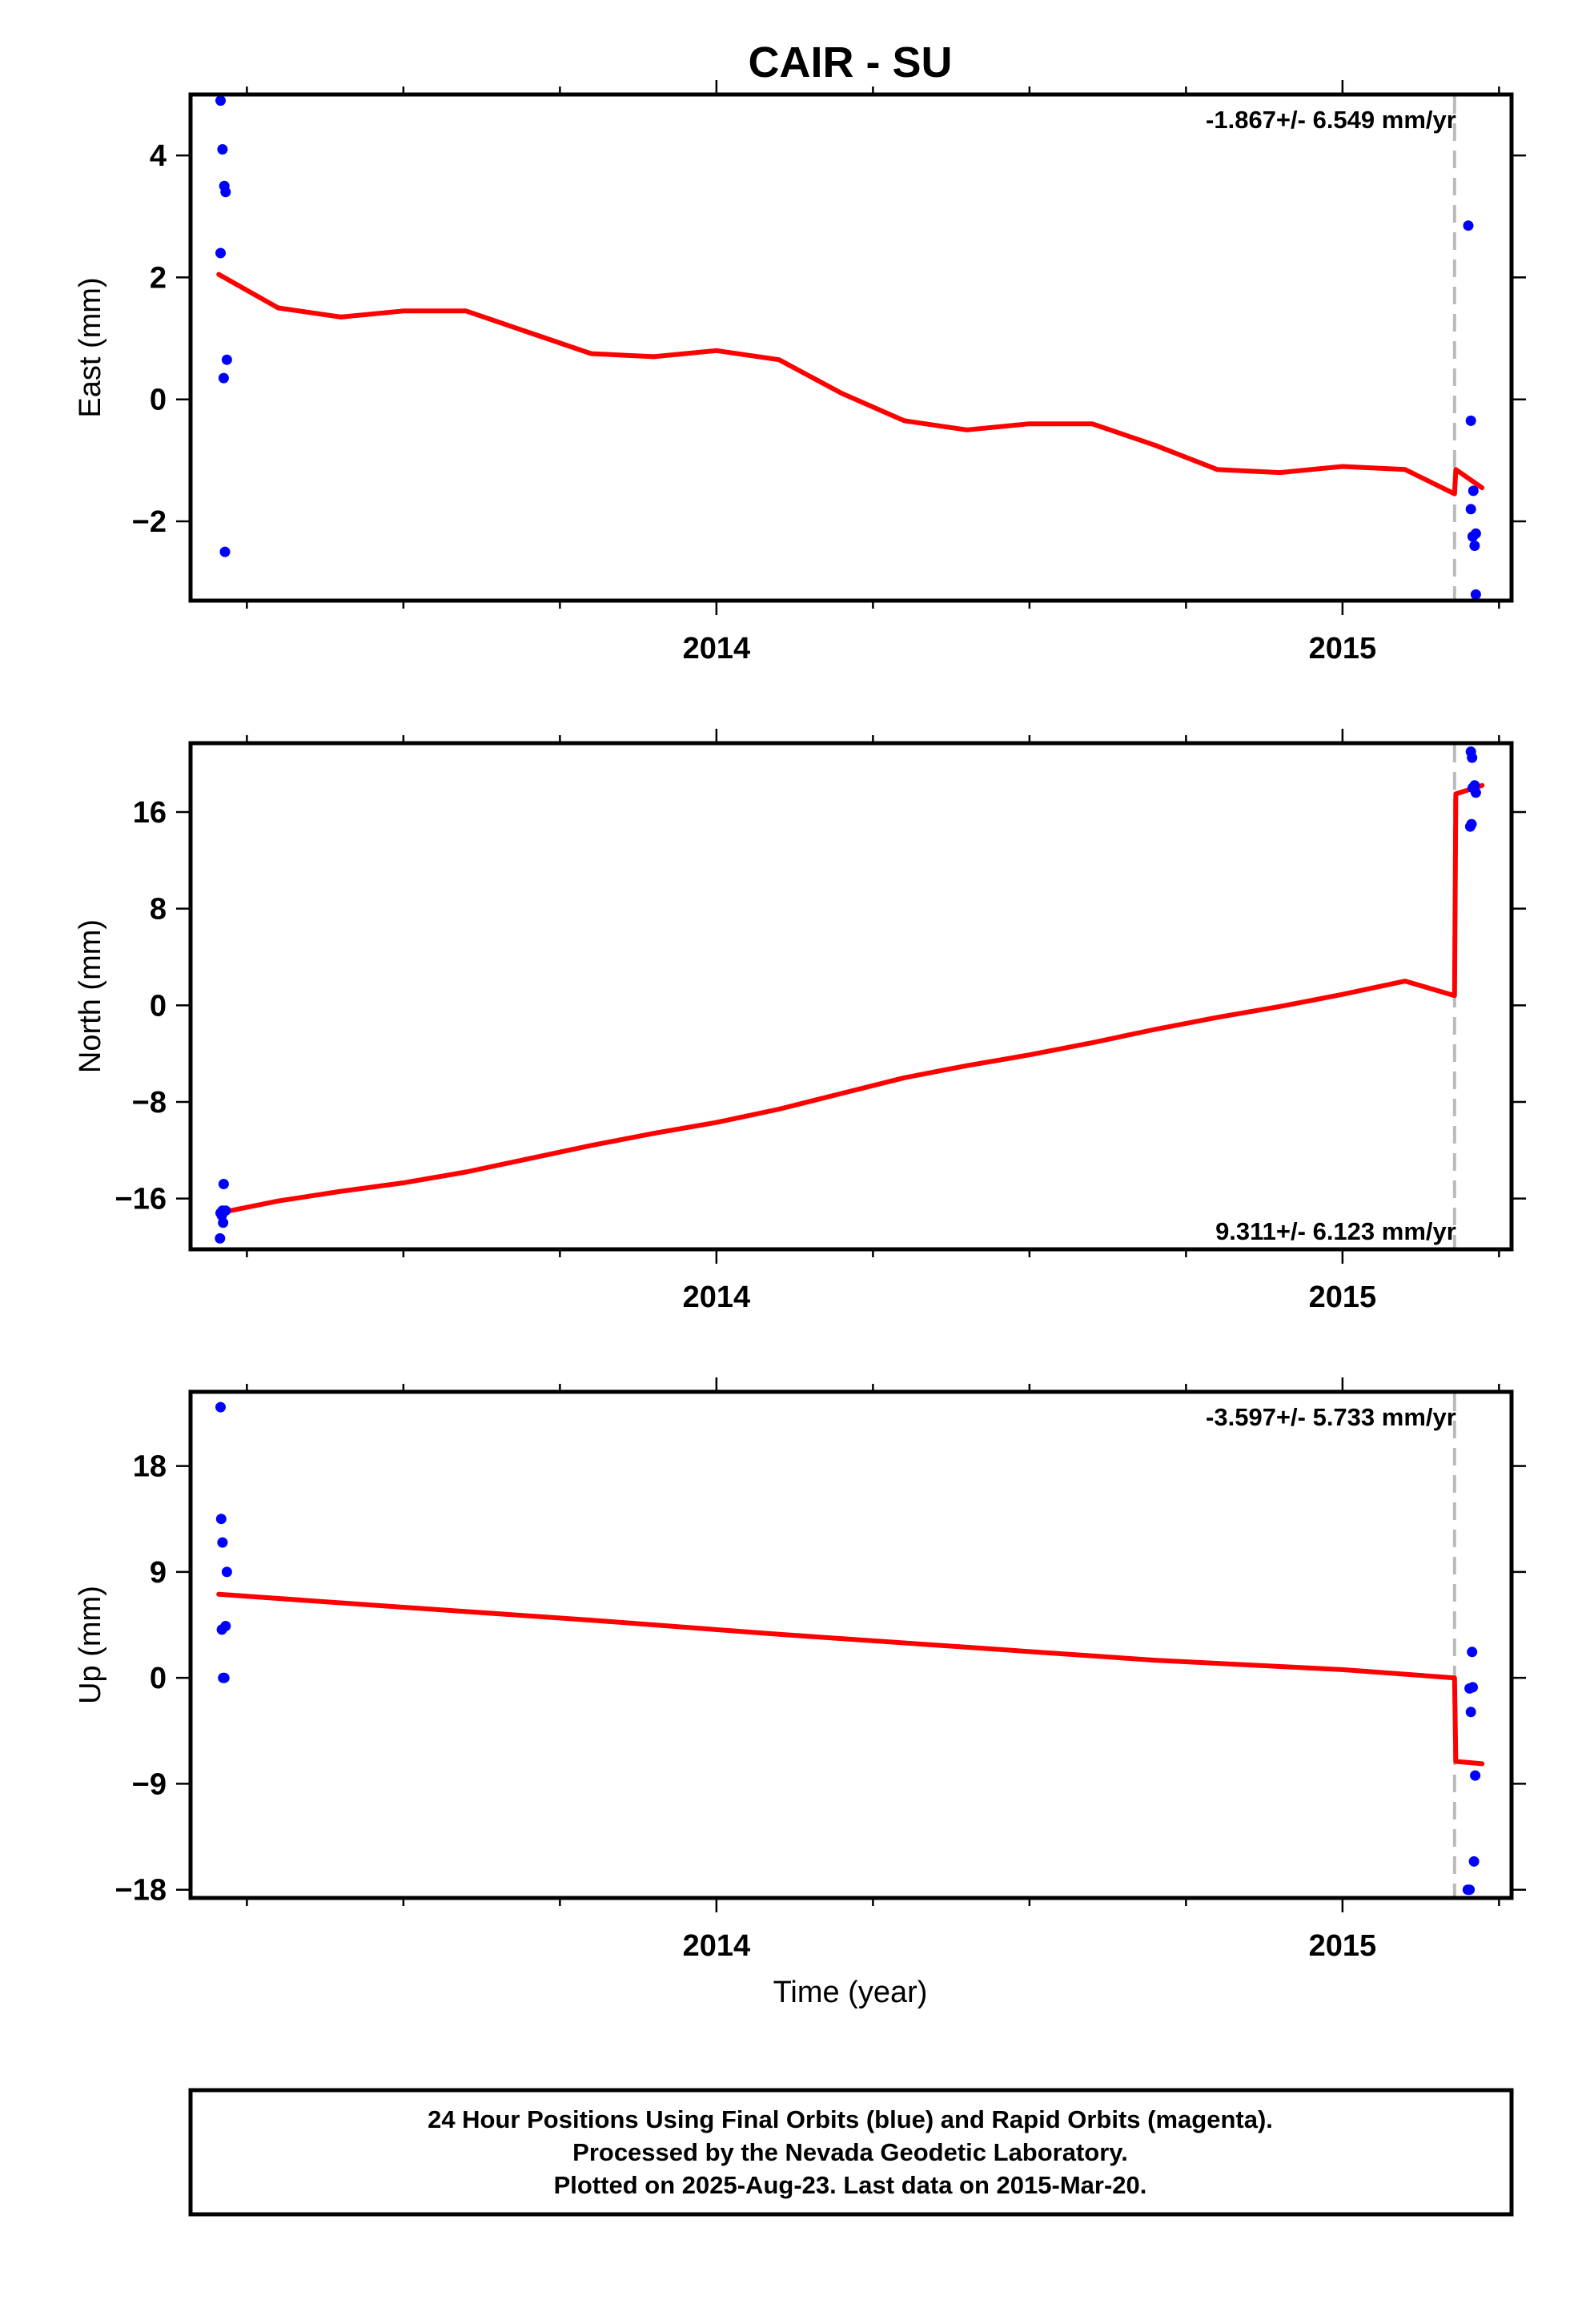 Image resolution: width=1582 pixels, height=2324 pixels. I want to click on velocity-annotation: -3.597+/- 5.733 mm/yr, so click(1331, 1417).